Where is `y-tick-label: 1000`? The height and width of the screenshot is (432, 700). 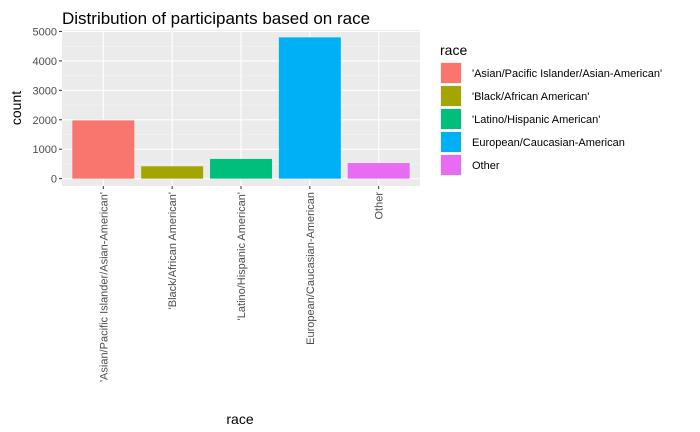
y-tick-label: 1000 is located at coordinates (45, 150).